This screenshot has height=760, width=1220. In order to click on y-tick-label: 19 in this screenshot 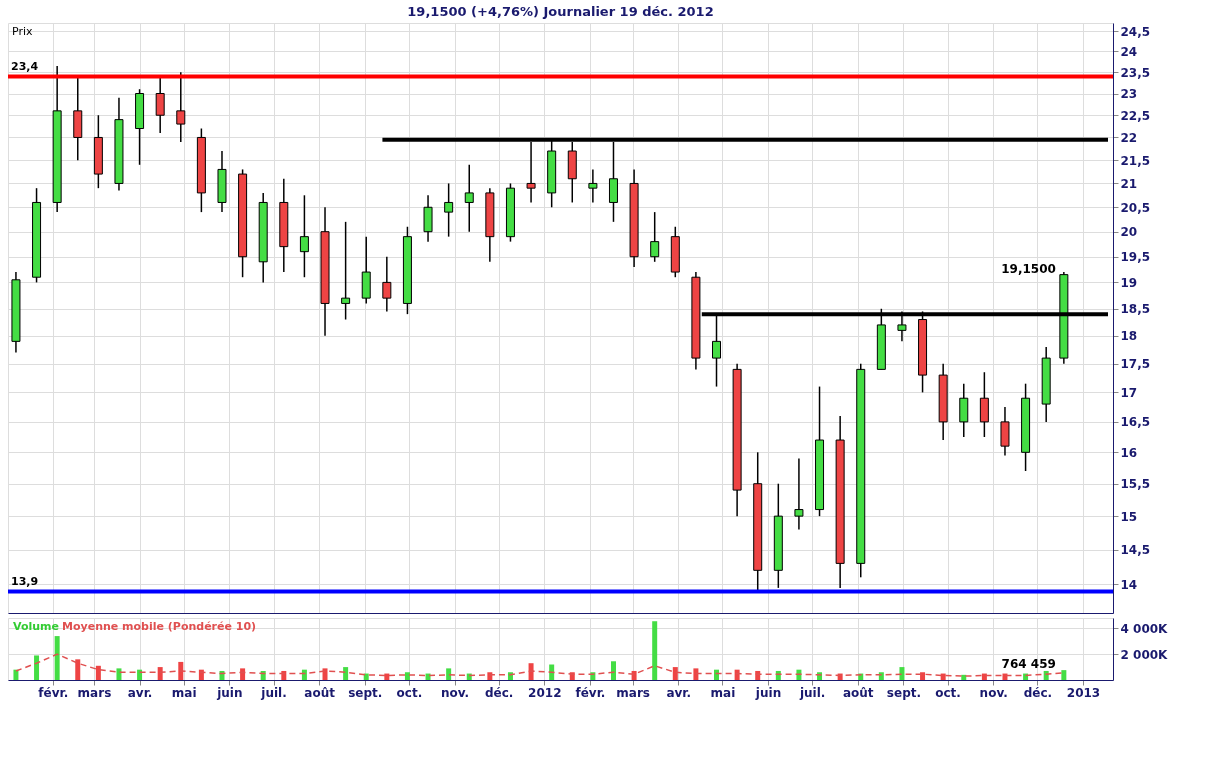, I will do `click(1129, 282)`.